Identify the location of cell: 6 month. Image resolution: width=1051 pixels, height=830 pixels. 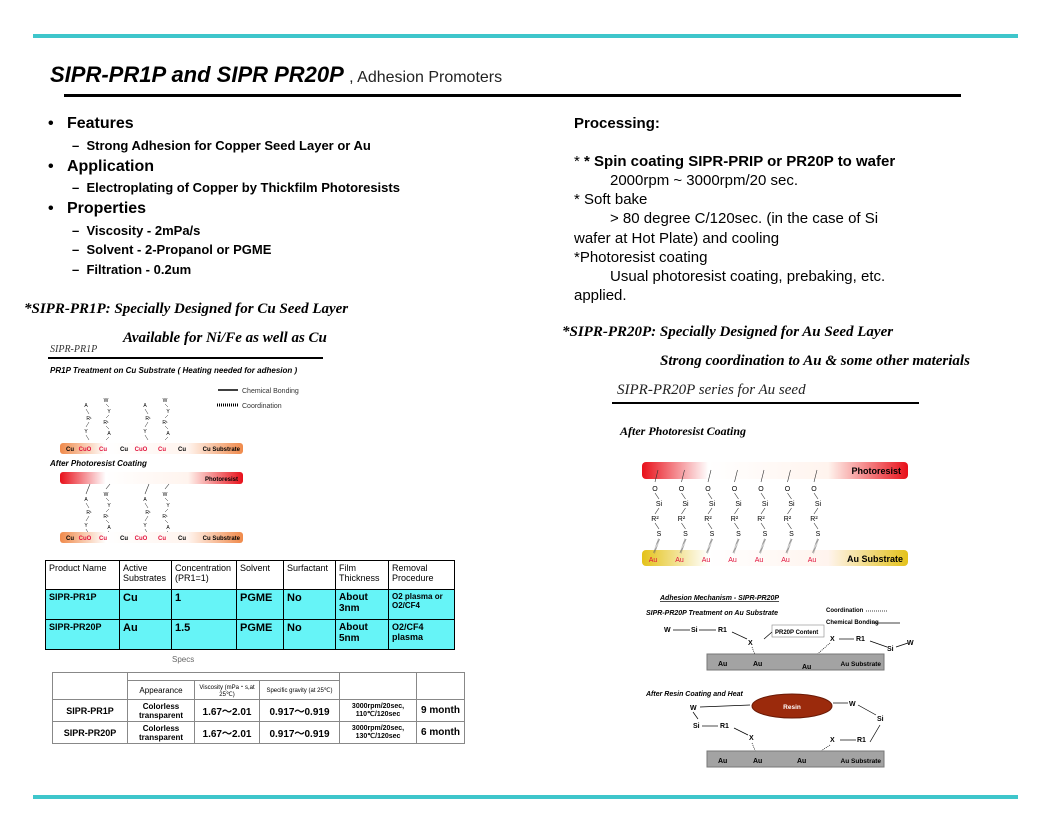
(440, 732).